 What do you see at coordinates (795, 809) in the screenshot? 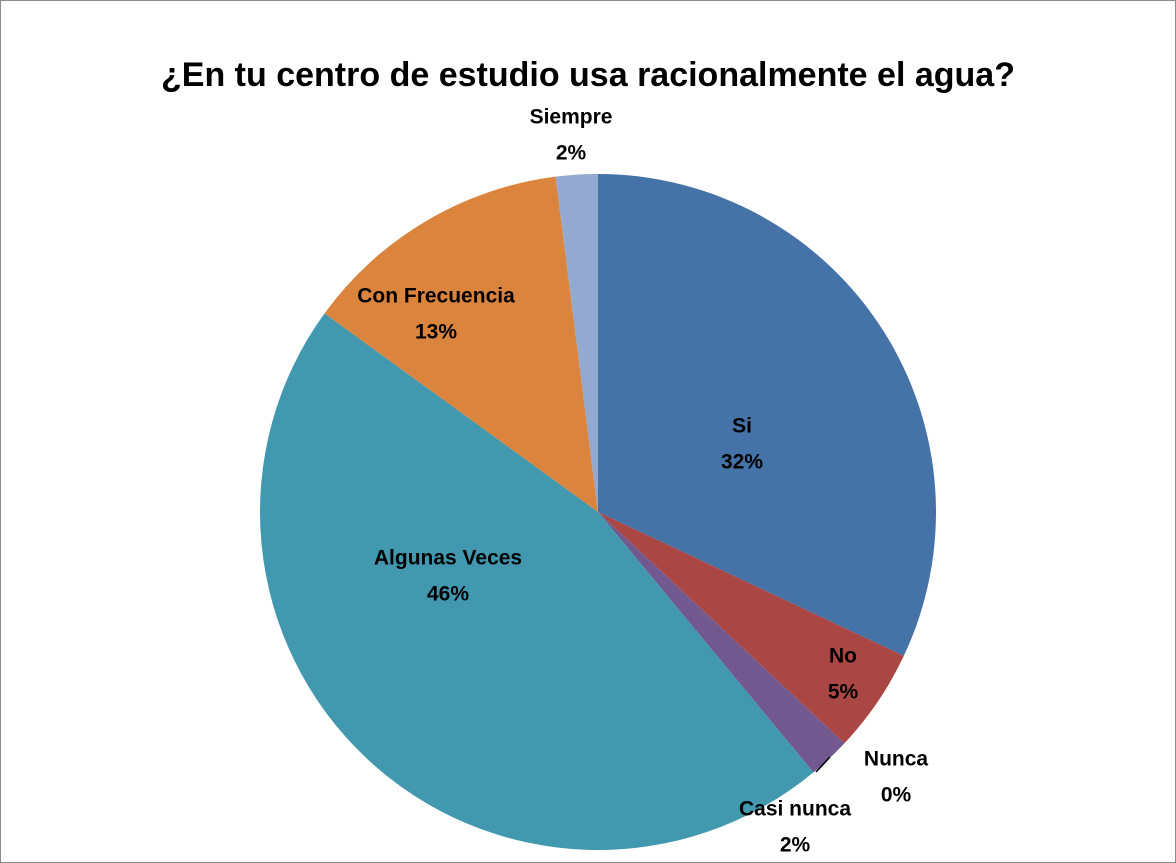
I see `category-label: Casi nunca` at bounding box center [795, 809].